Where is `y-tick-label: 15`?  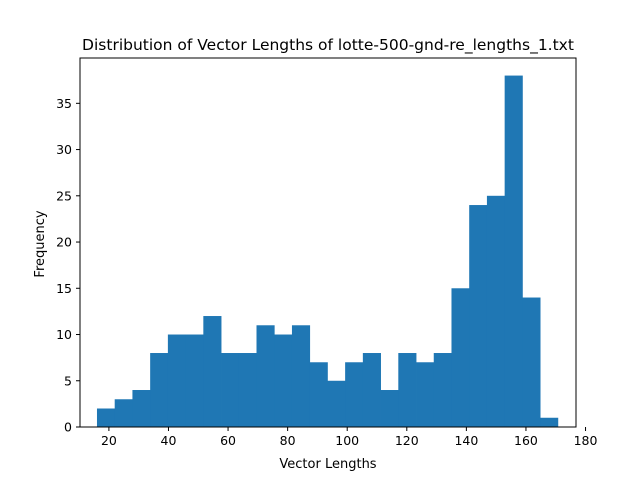
y-tick-label: 15 is located at coordinates (64, 288).